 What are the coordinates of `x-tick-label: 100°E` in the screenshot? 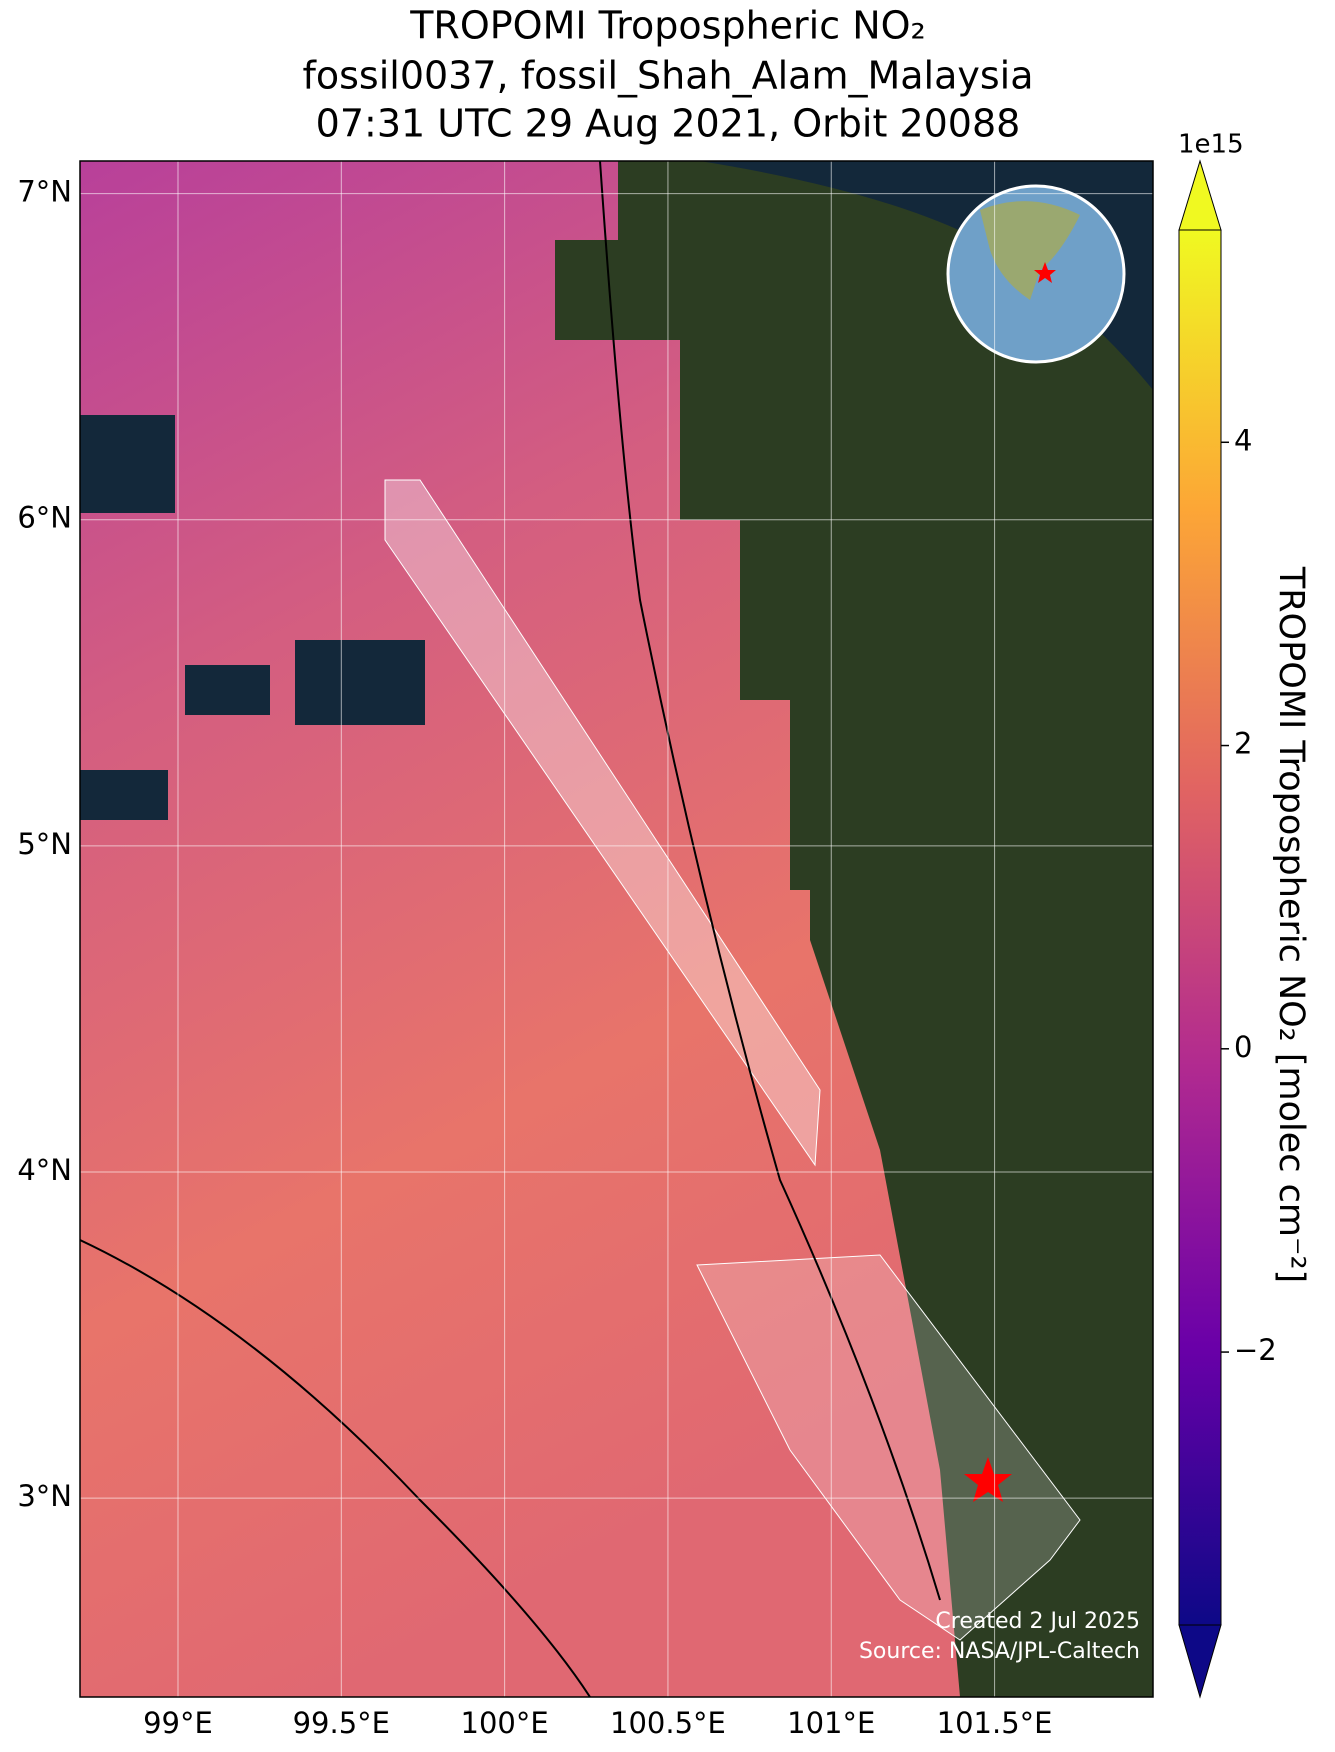 It's located at (505, 1723).